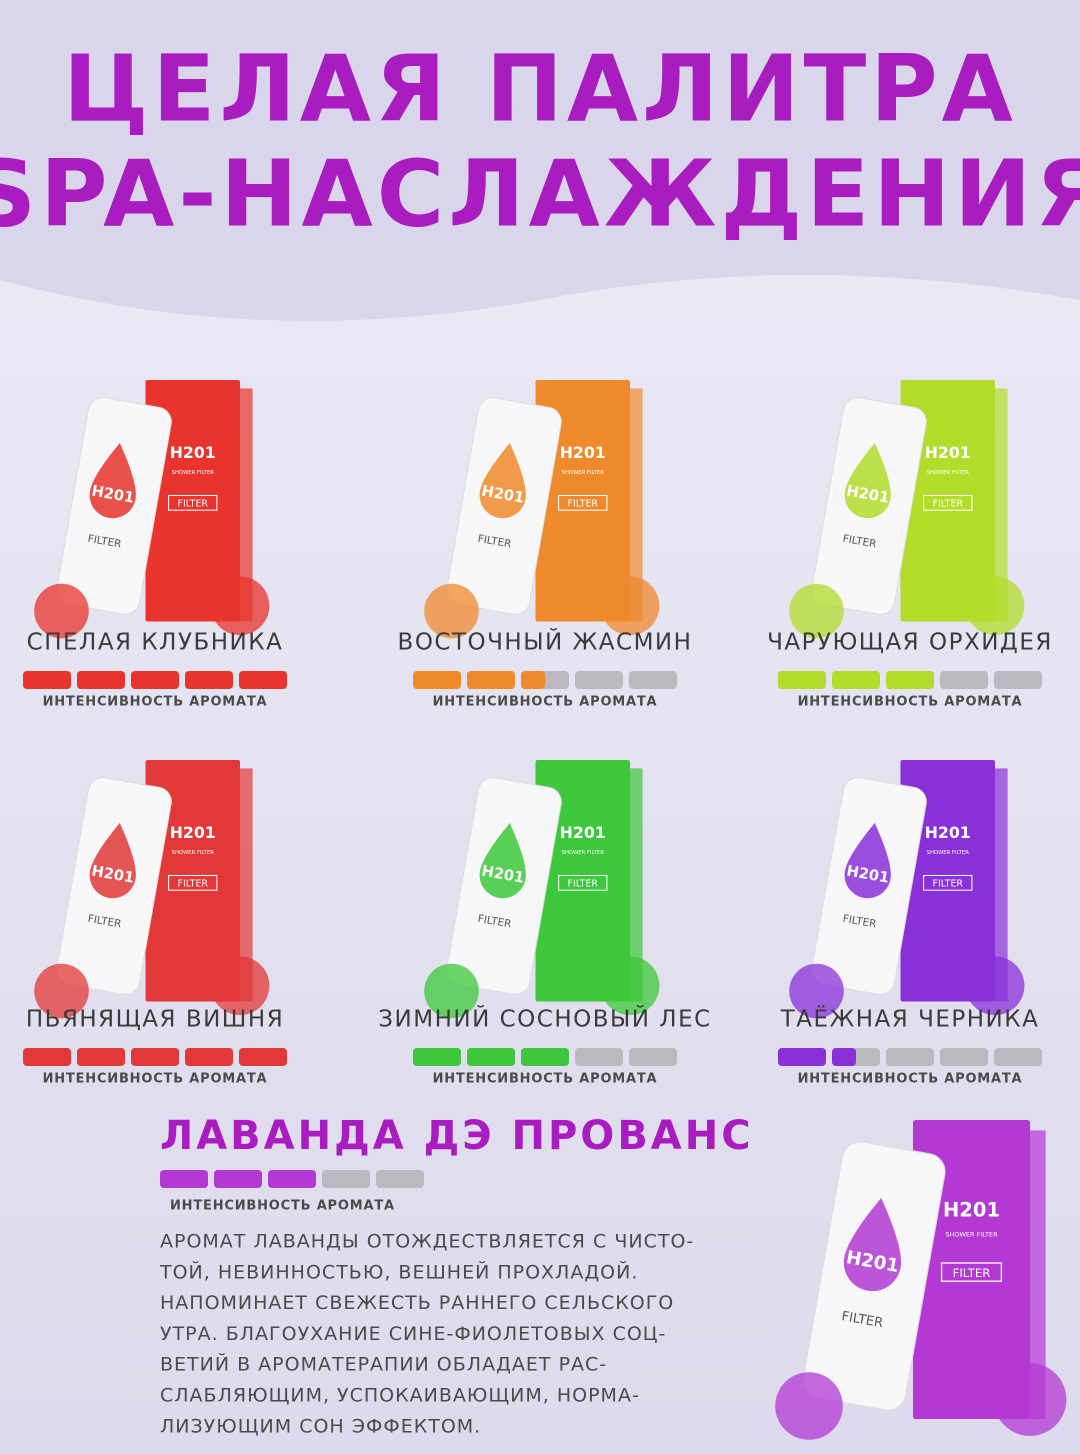 This screenshot has height=1454, width=1080. What do you see at coordinates (910, 643) in the screenshot?
I see `product-name: ЧАРУЮЩАЯ ОРХИДЕЯ` at bounding box center [910, 643].